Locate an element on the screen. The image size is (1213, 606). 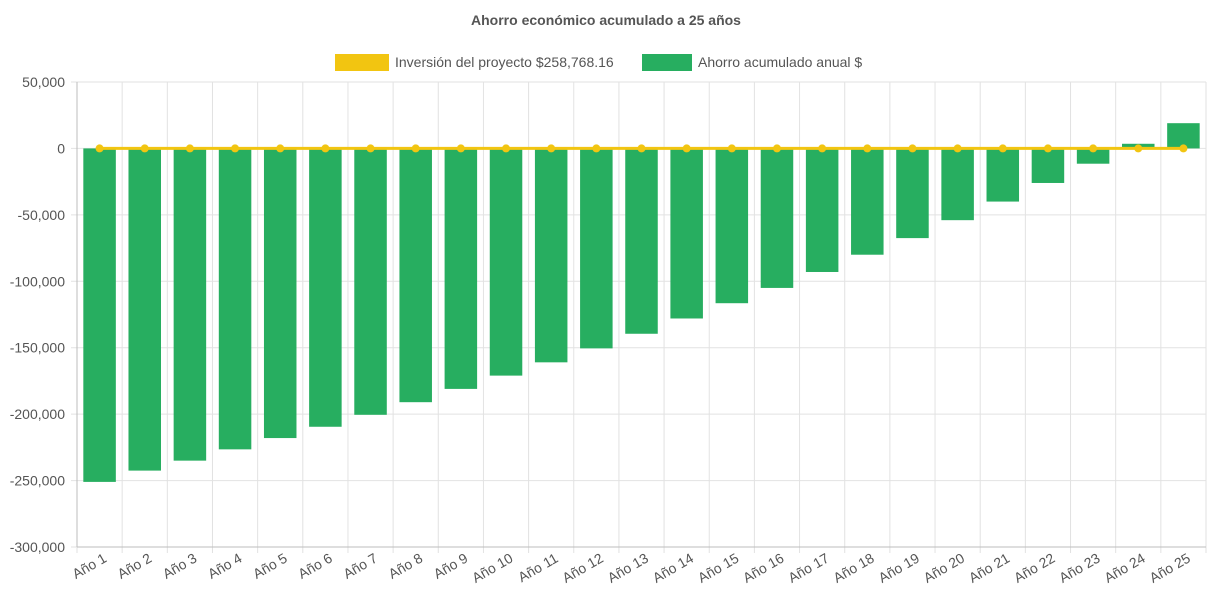
y-tick-label: -250,000 is located at coordinates (37, 481).